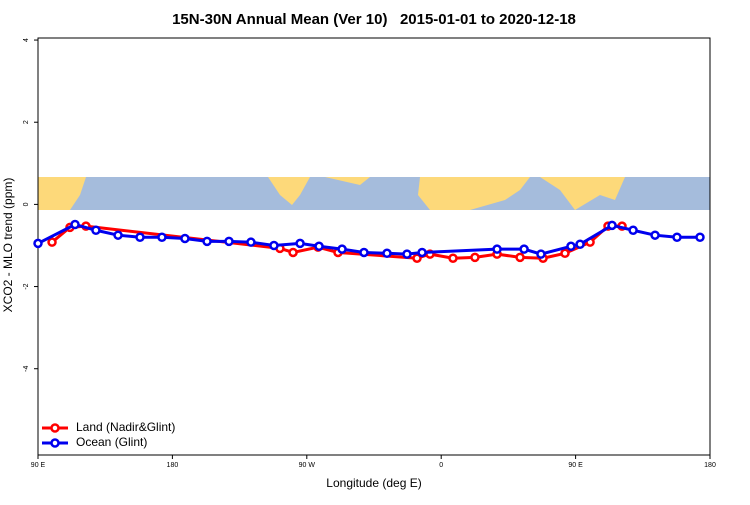 The height and width of the screenshot is (505, 750). Describe the element at coordinates (125, 427) in the screenshot. I see `legend-label: Land (Nadir&Glint)` at that location.